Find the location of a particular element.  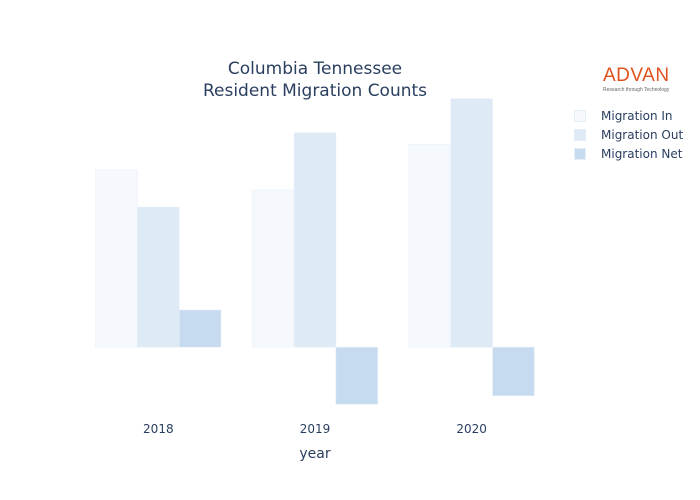

bar-migration-net-2019 is located at coordinates (356, 375).